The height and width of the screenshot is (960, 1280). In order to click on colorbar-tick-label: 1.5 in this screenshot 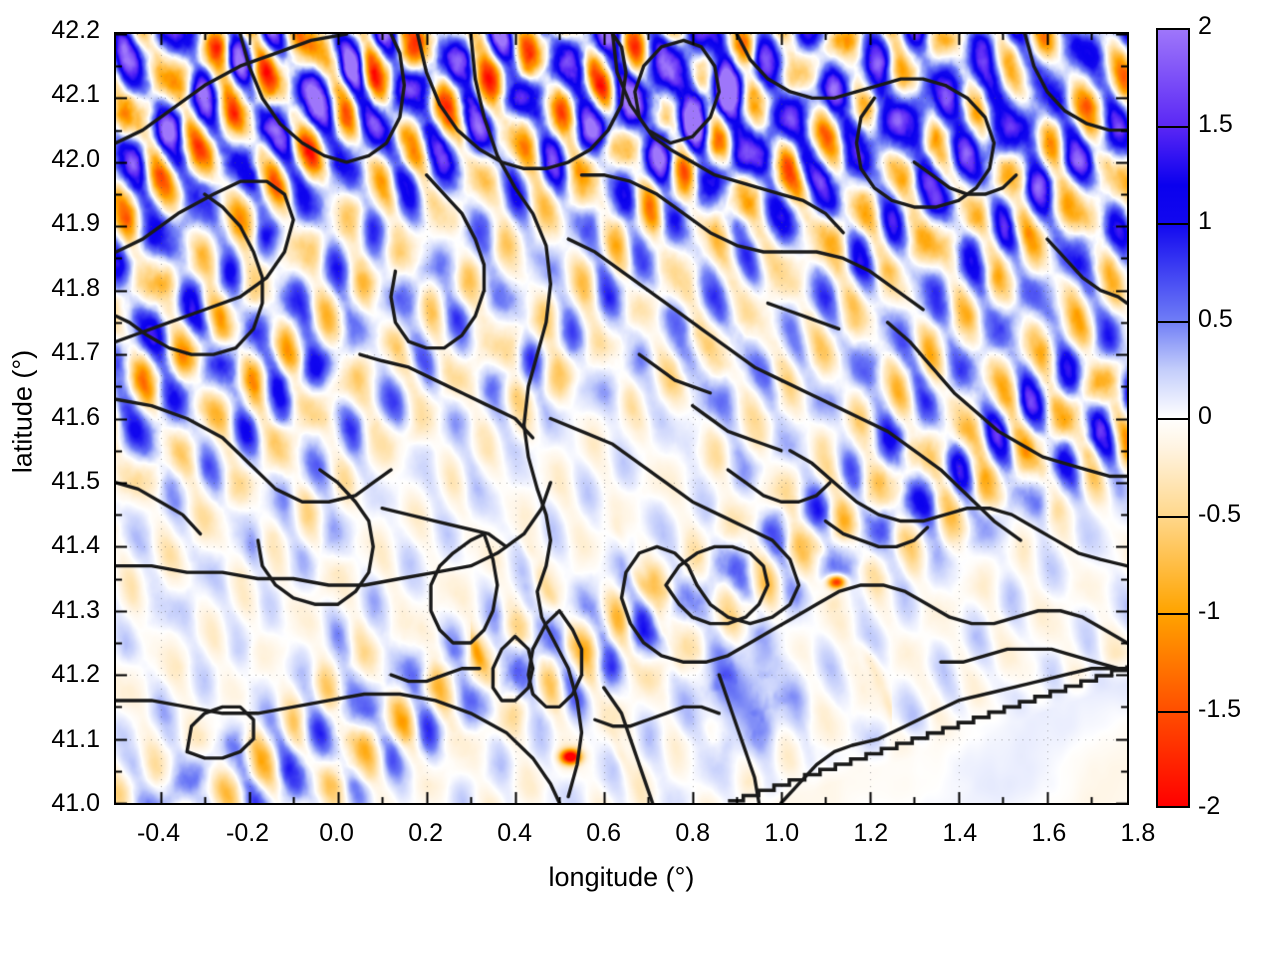, I will do `click(1215, 123)`.